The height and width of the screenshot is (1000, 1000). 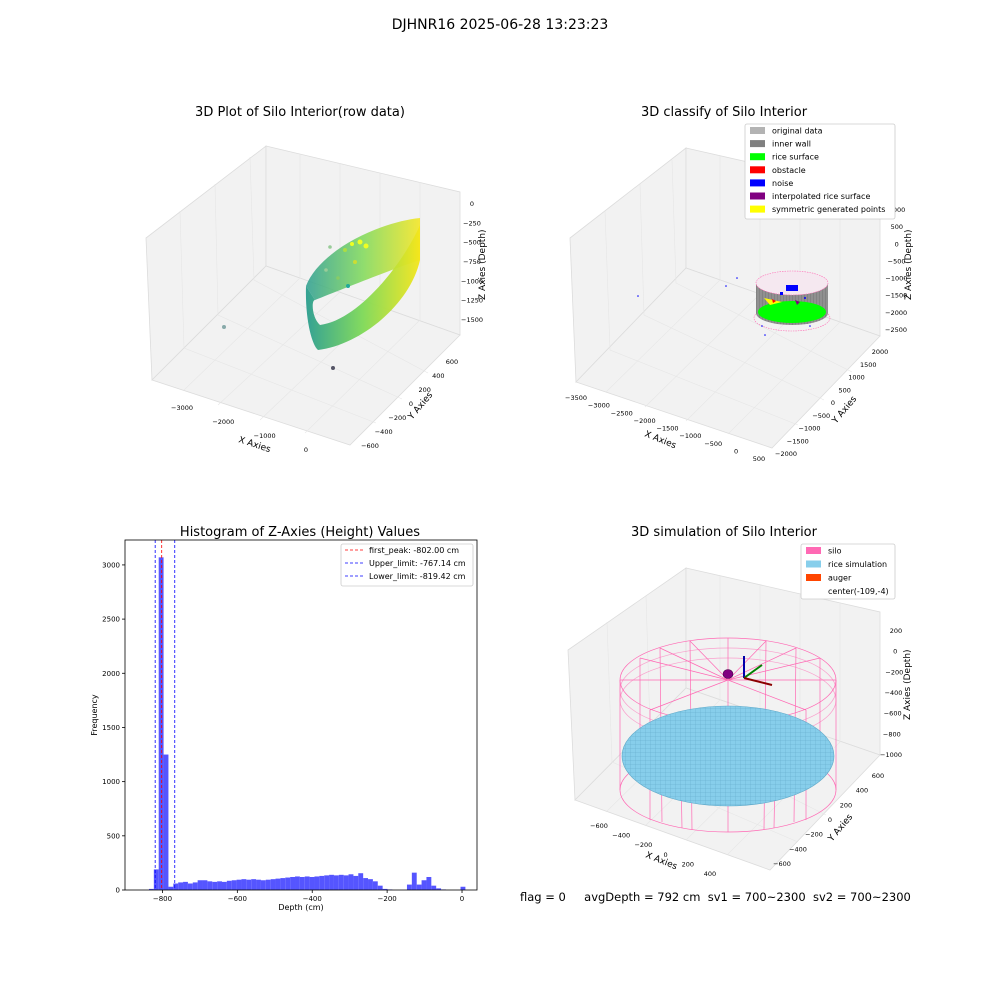 What do you see at coordinates (688, 864) in the screenshot?
I see `x-tick-label: 200` at bounding box center [688, 864].